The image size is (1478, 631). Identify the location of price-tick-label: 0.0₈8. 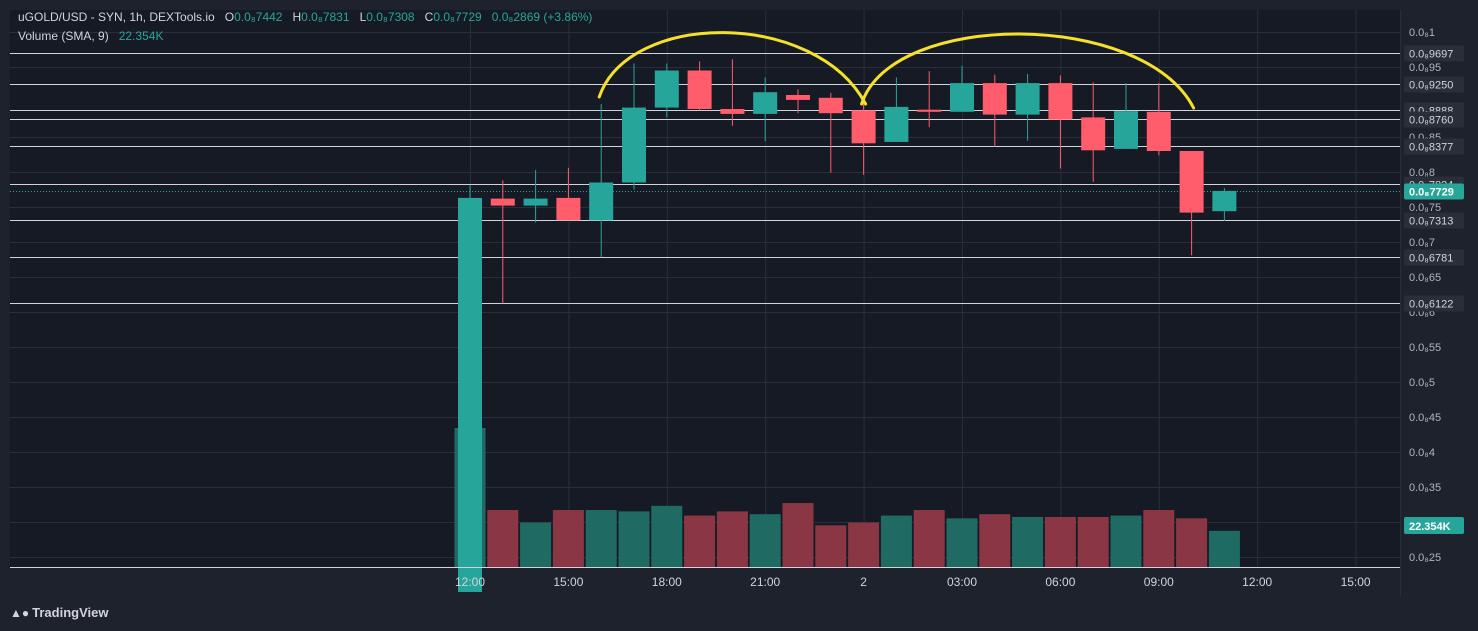
(1422, 173).